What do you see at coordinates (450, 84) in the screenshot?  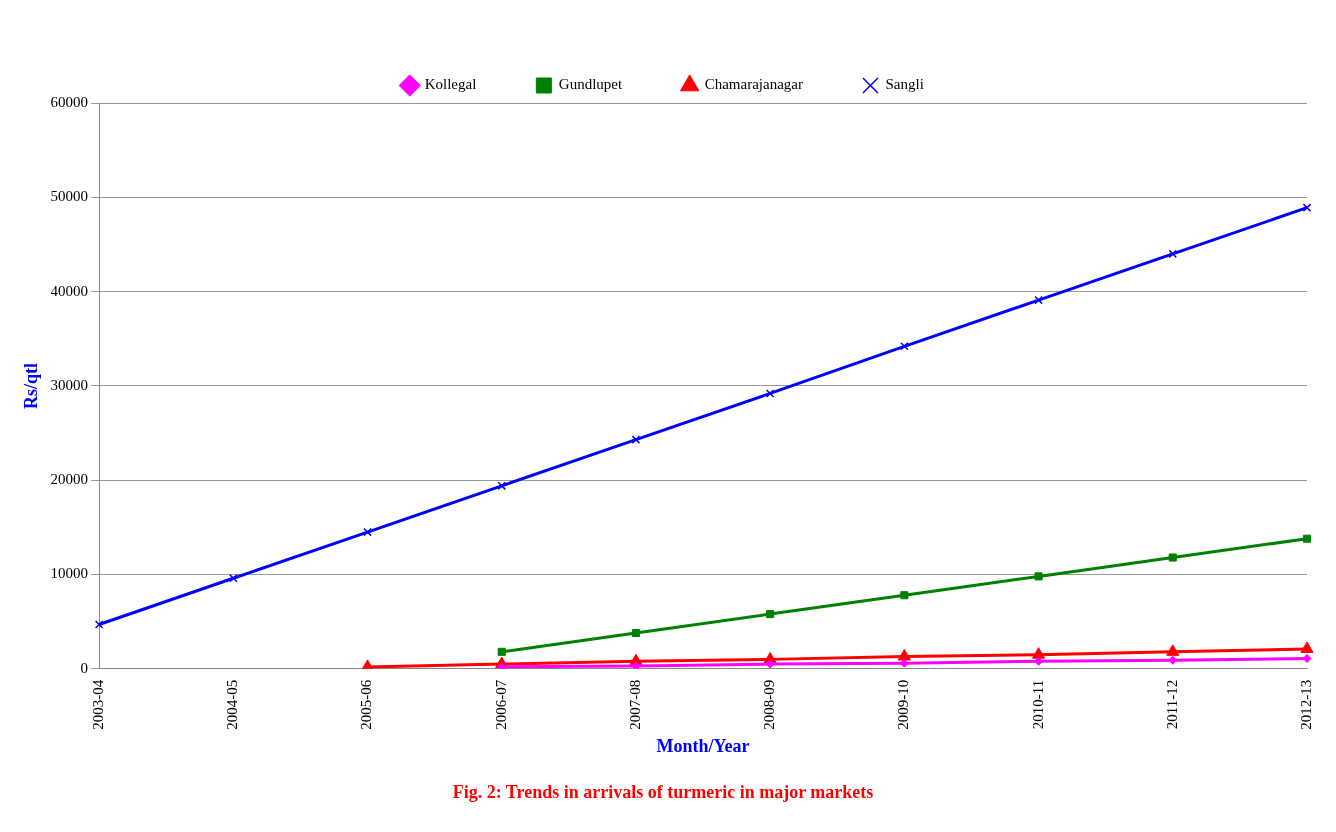 I see `legend-label: Kollegal` at bounding box center [450, 84].